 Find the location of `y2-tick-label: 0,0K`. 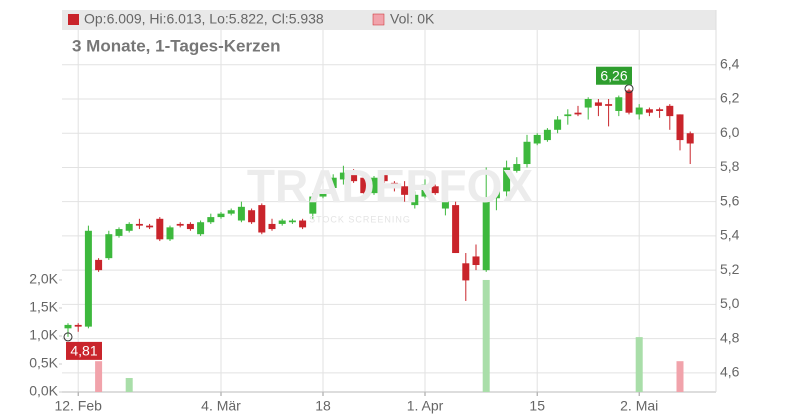

y2-tick-label: 0,0K is located at coordinates (43, 391).